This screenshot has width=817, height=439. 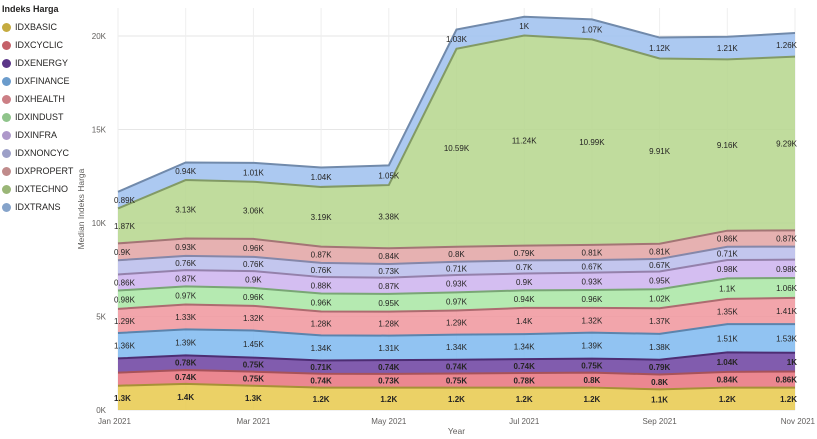 What do you see at coordinates (40, 117) in the screenshot?
I see `legend-item-idxindust: IDXINDUST` at bounding box center [40, 117].